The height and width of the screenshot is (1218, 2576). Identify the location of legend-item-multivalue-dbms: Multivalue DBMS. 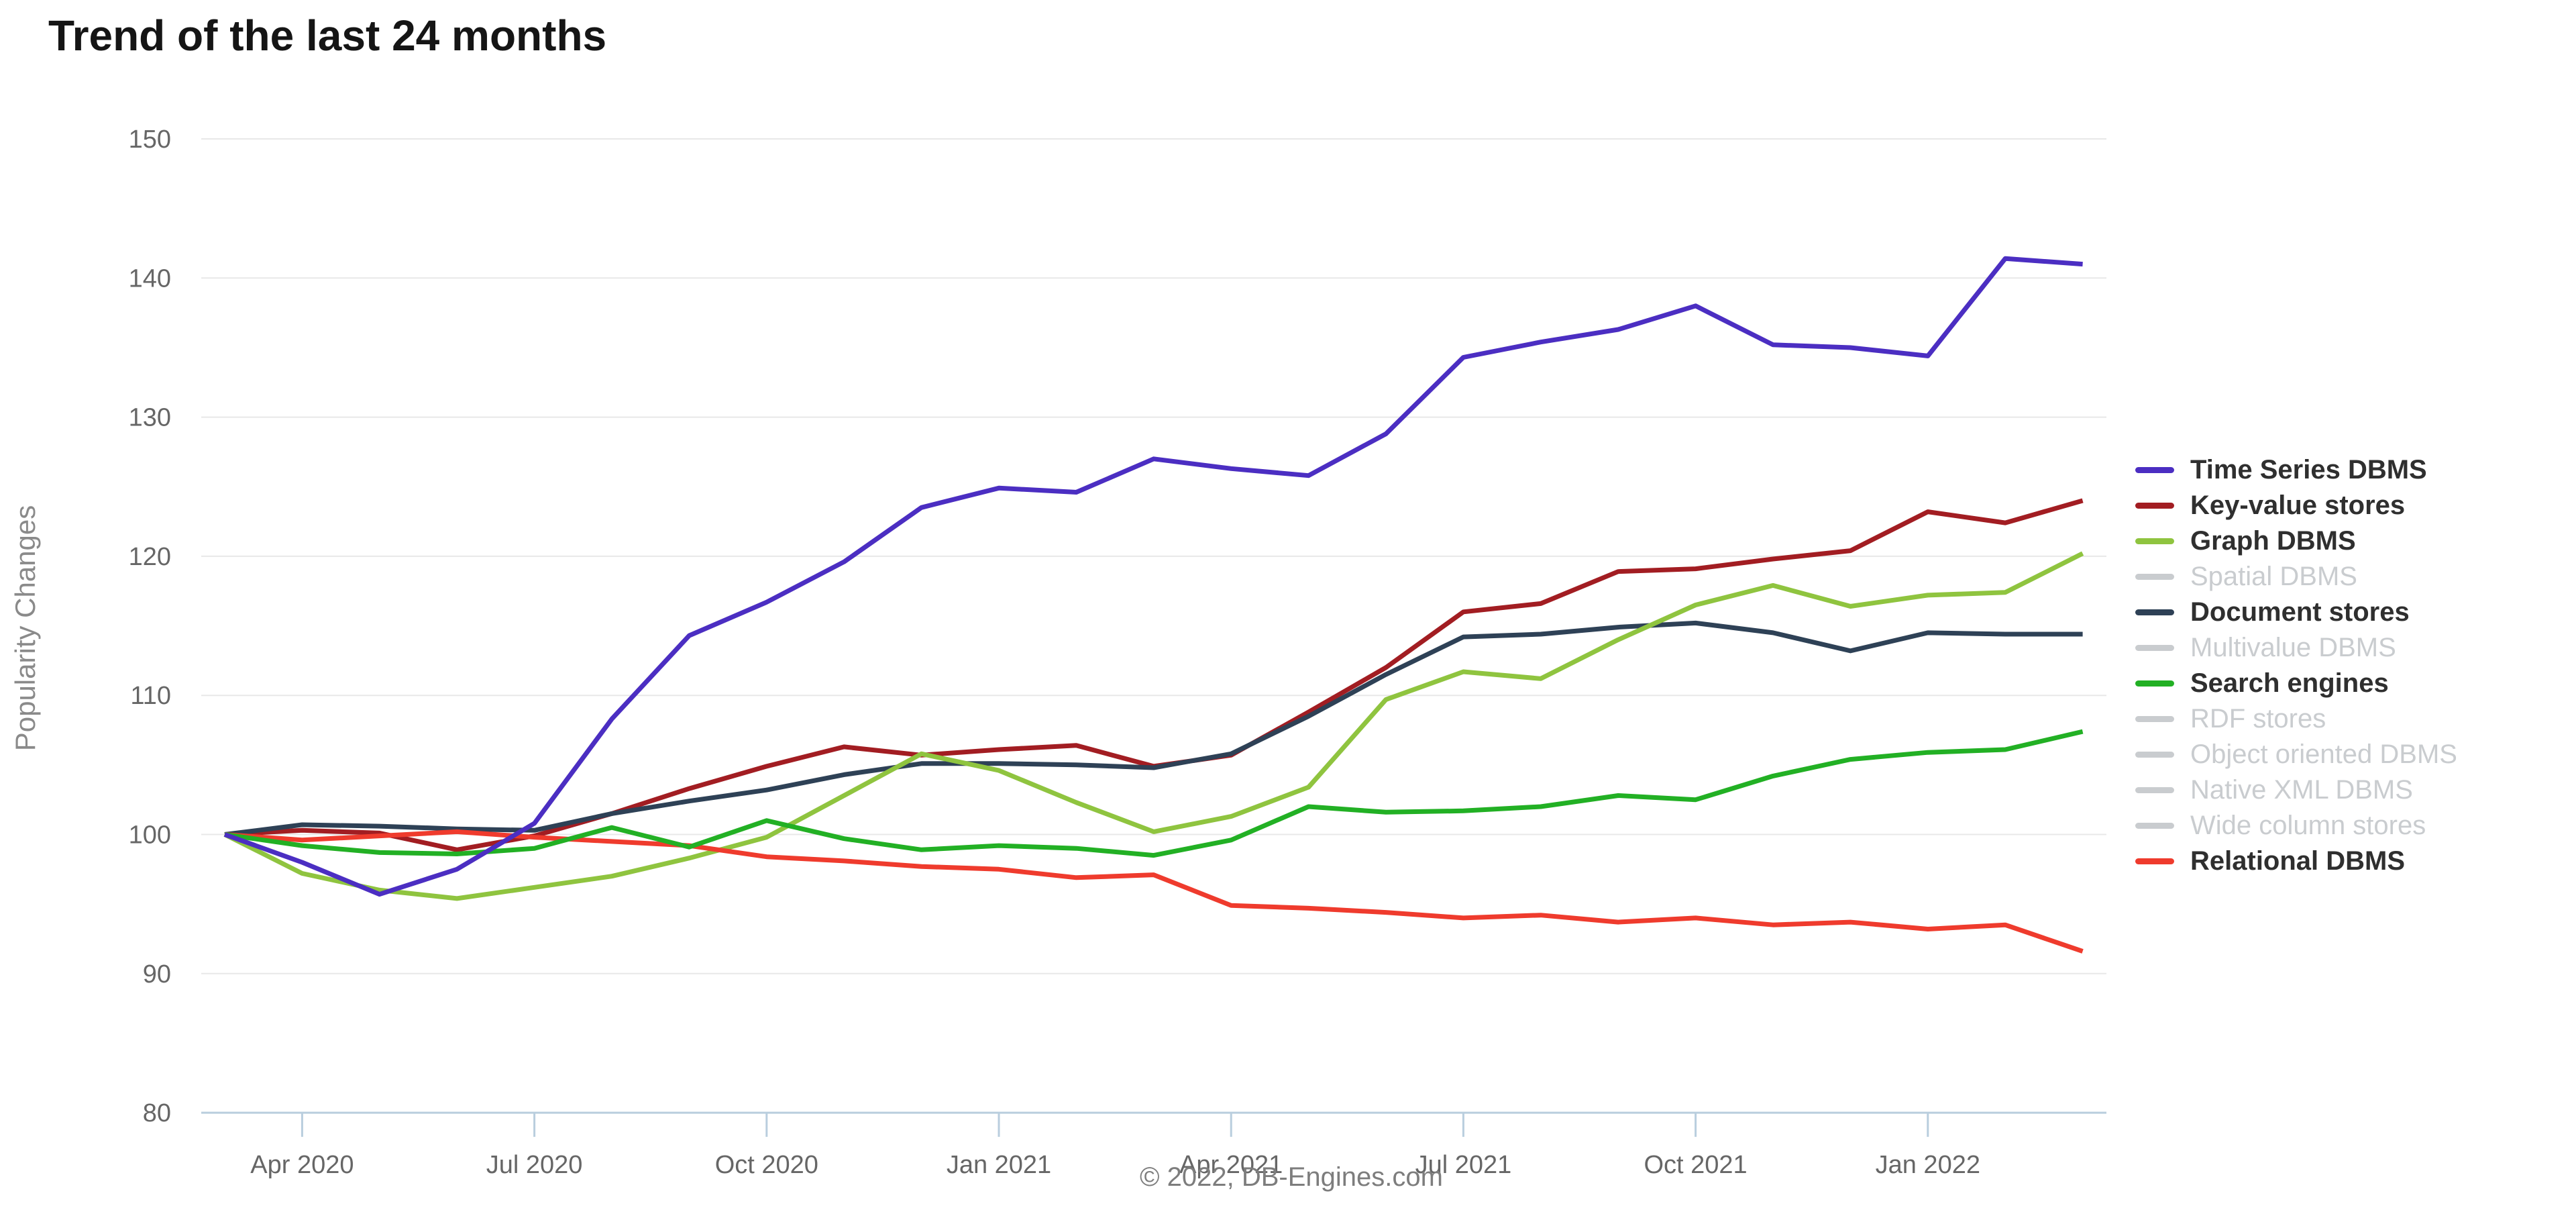
(2296, 648).